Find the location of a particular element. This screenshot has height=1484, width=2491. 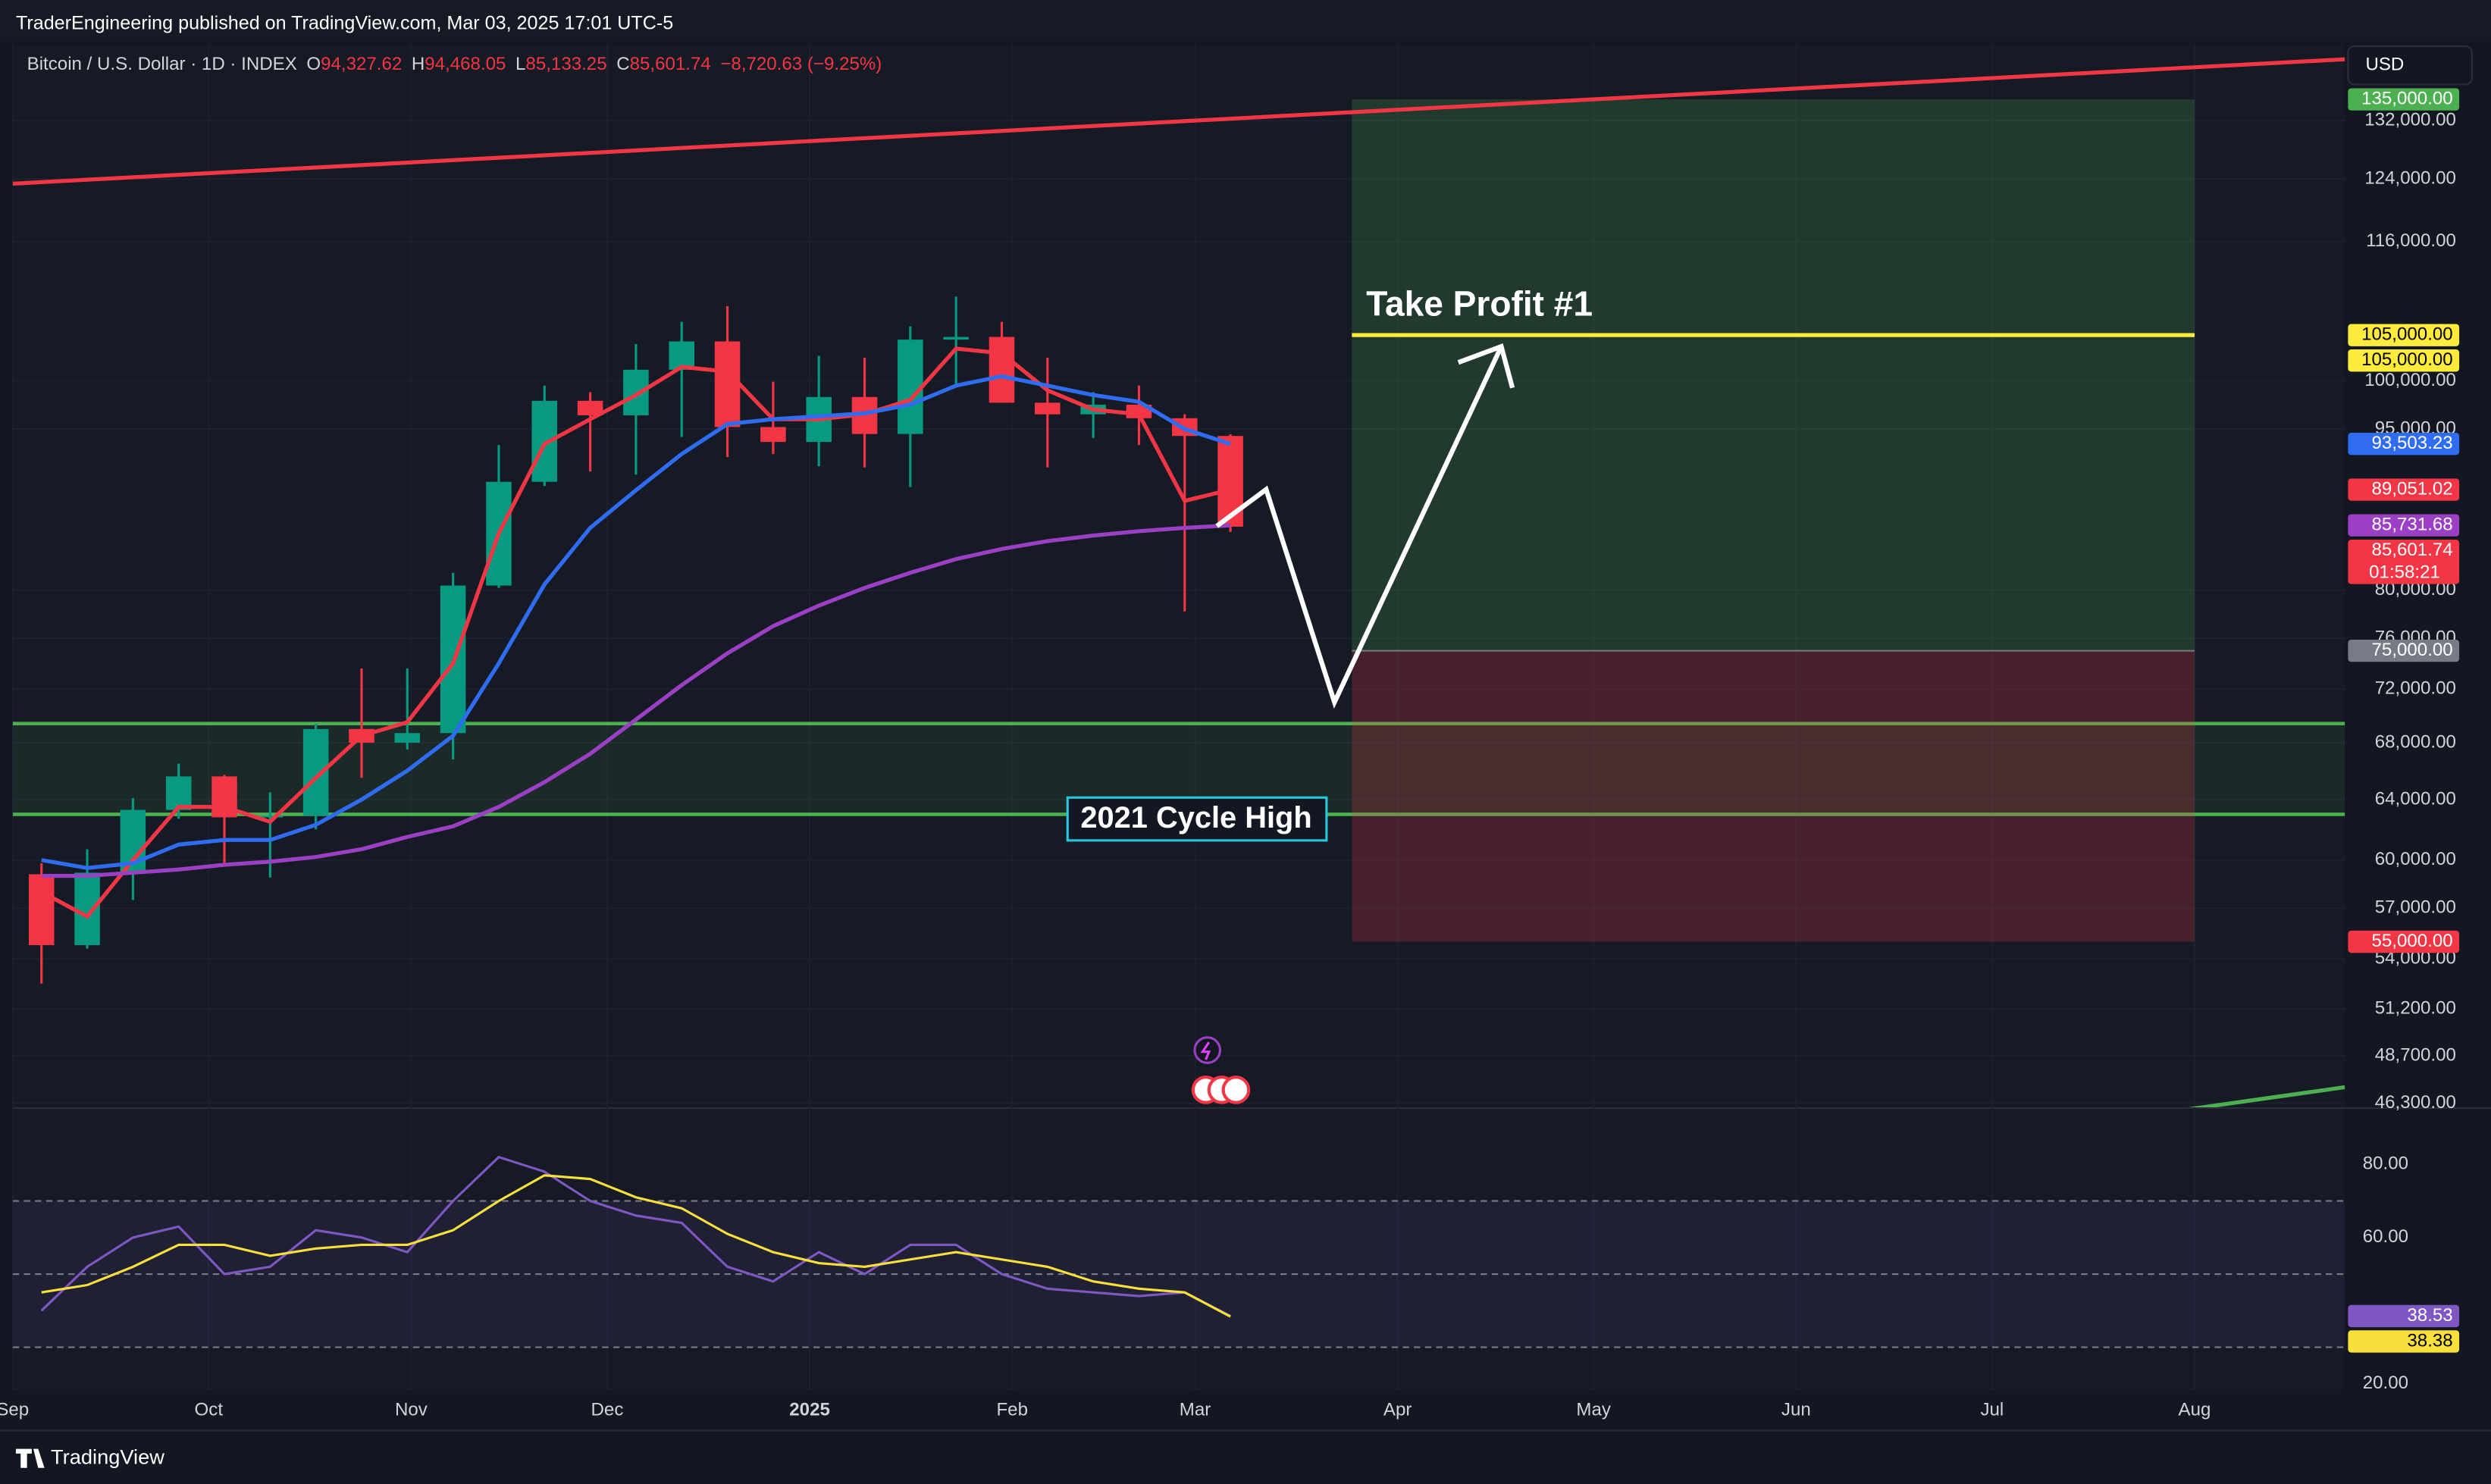

arrow-head is located at coordinates (1486, 366).